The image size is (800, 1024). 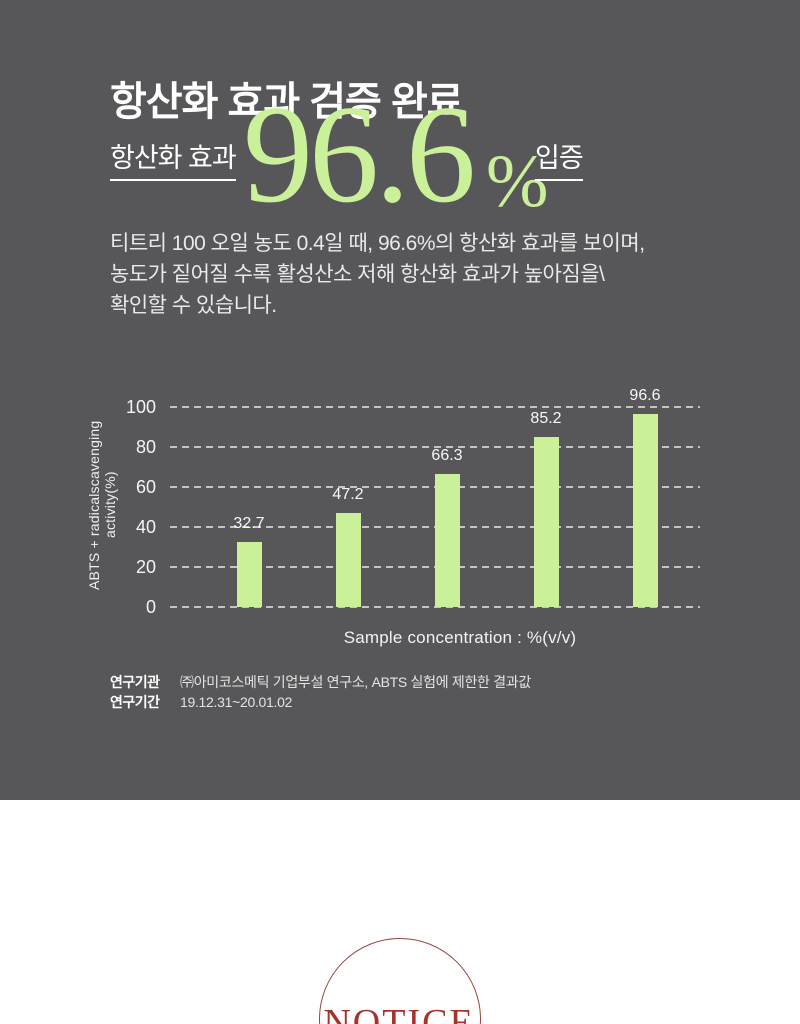 What do you see at coordinates (399, 1013) in the screenshot?
I see `notice-heading: NOTICE` at bounding box center [399, 1013].